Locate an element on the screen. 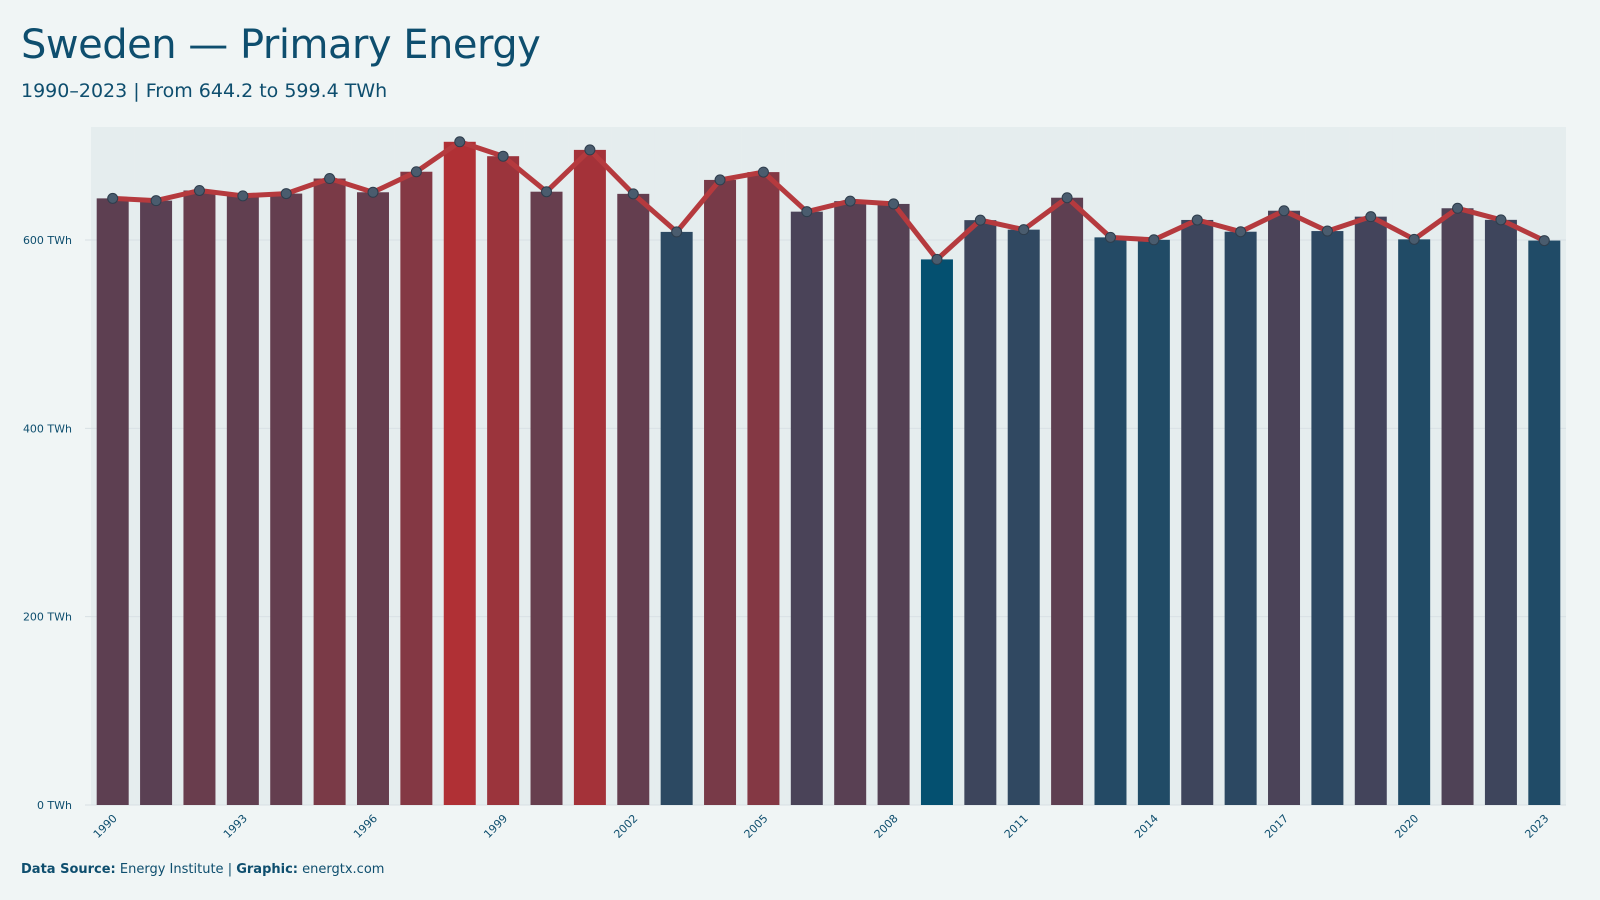 Image resolution: width=1600 pixels, height=900 pixels. point-2009 is located at coordinates (937, 259).